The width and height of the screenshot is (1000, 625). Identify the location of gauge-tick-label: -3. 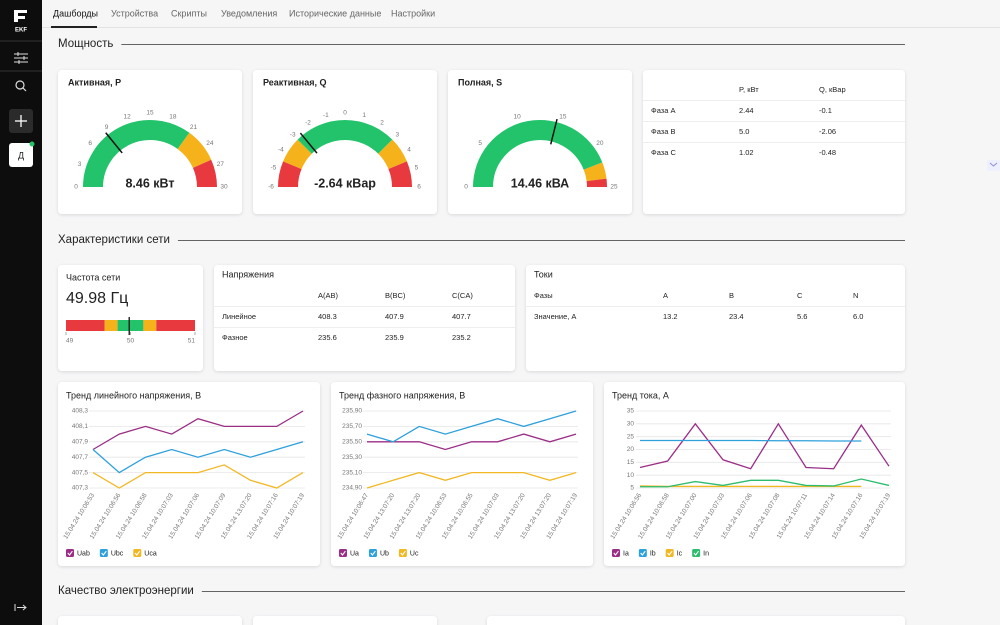
(293, 134).